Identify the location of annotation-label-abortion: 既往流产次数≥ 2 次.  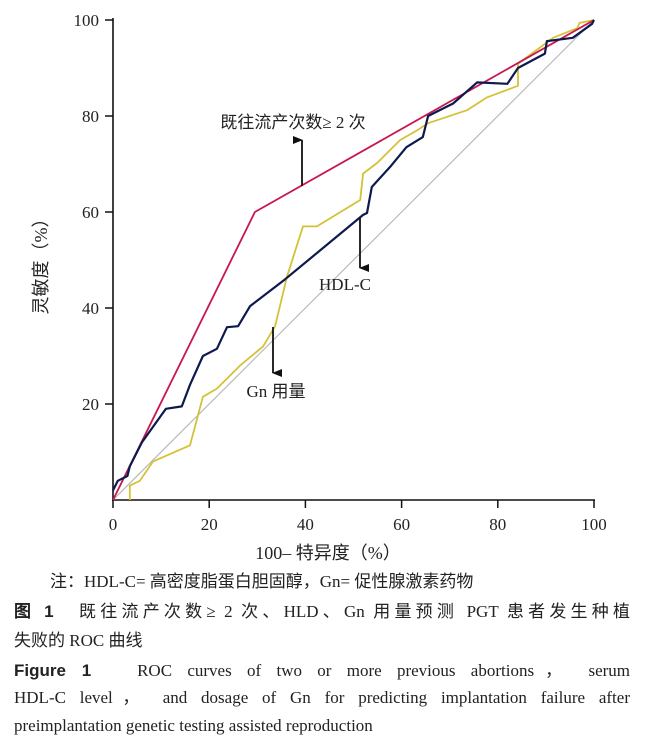
(292, 122).